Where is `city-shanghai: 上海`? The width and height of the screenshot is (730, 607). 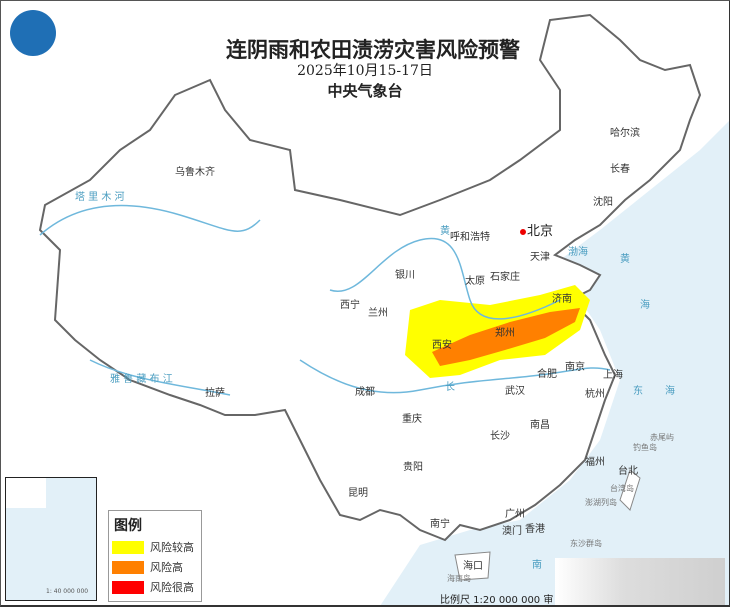
city-shanghai: 上海 is located at coordinates (613, 373).